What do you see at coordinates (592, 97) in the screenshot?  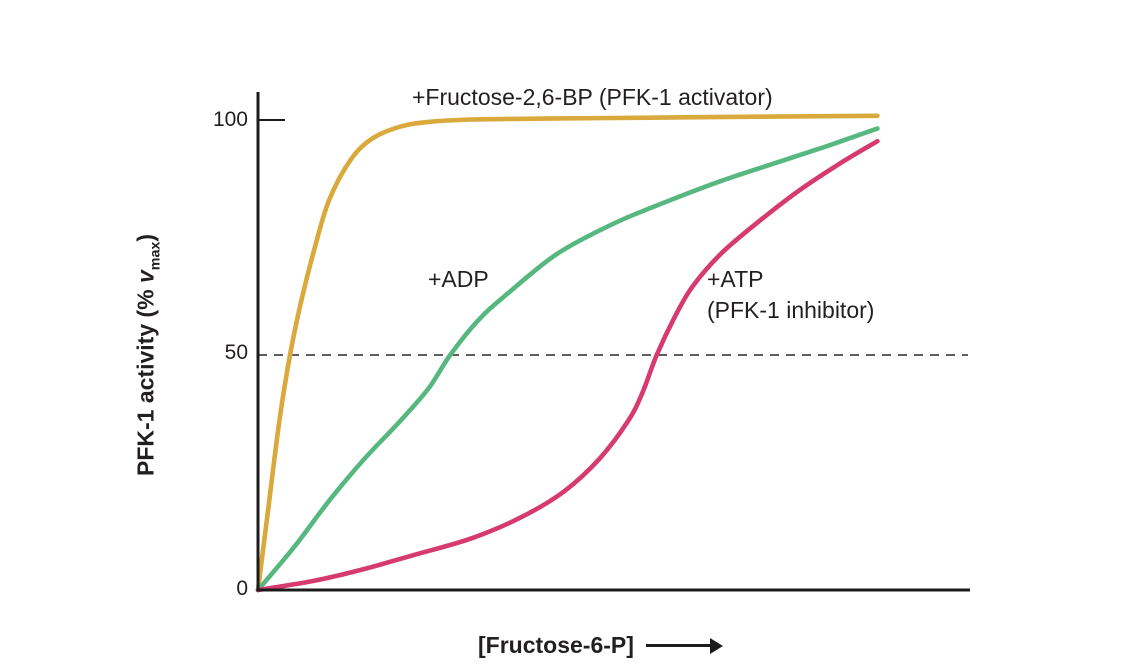 I see `annotation-activator: +Fructose-2,6-BP (PFK-1 activator)` at bounding box center [592, 97].